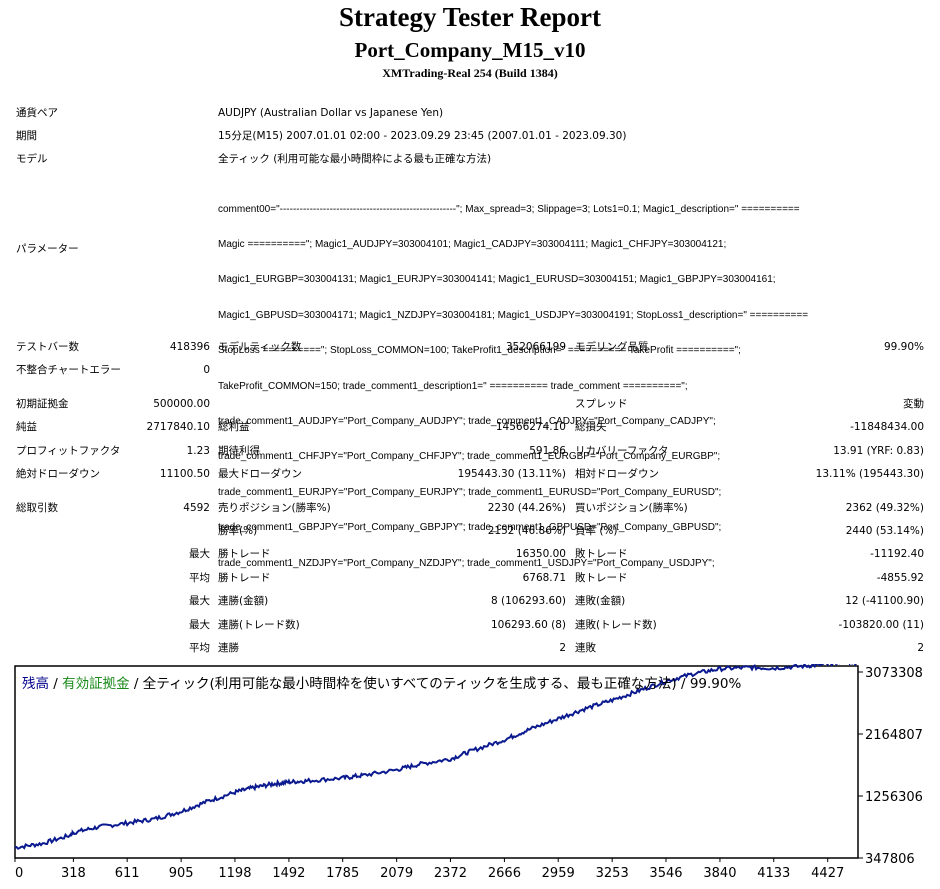 The width and height of the screenshot is (940, 889). Describe the element at coordinates (47, 249) in the screenshot. I see `params-label: パラメーター` at that location.